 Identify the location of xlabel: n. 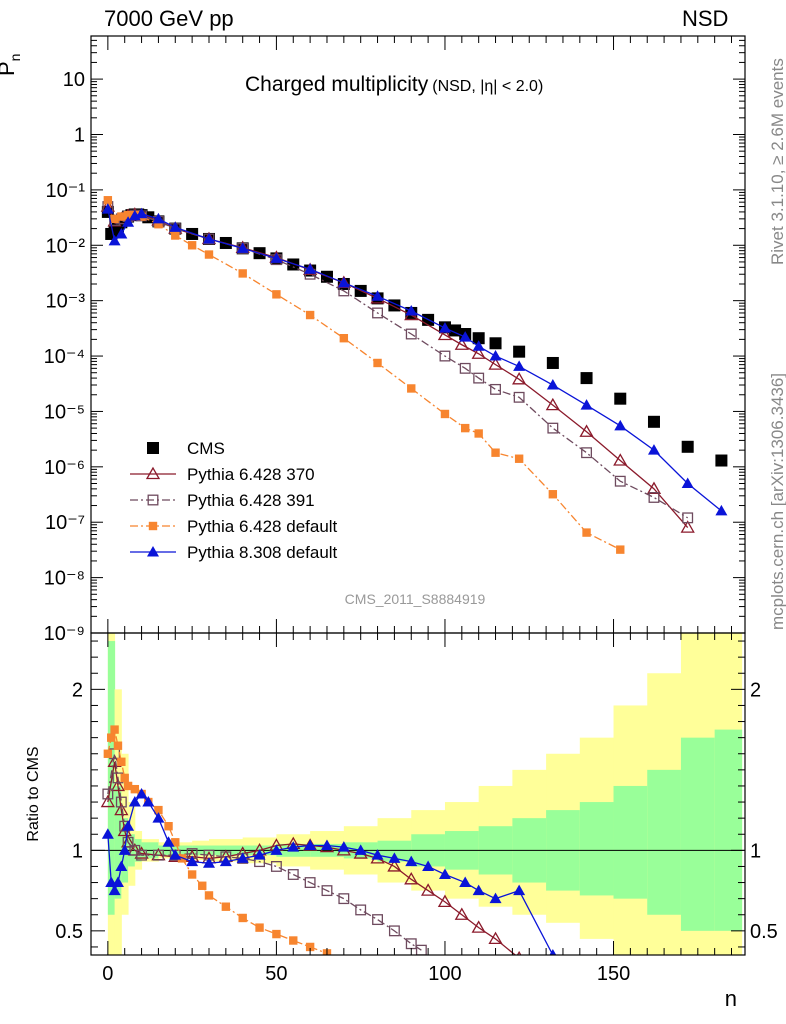
(731, 998).